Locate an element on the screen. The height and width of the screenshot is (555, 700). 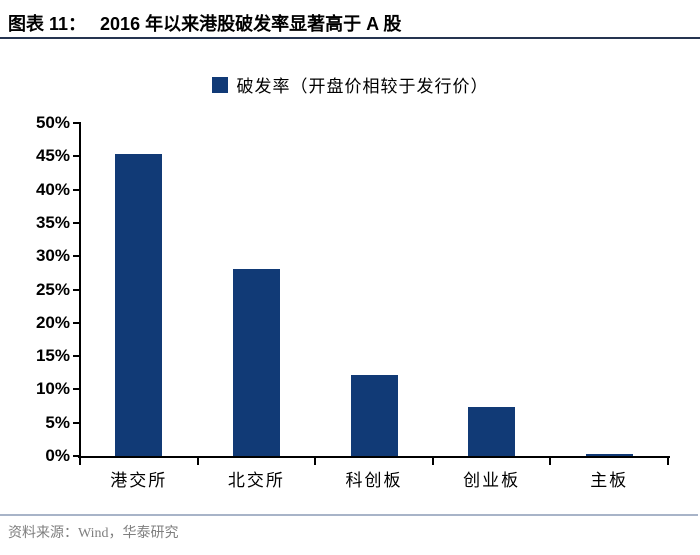
legend-label: 破发率（开盘价相较于发行价） is located at coordinates (362, 86).